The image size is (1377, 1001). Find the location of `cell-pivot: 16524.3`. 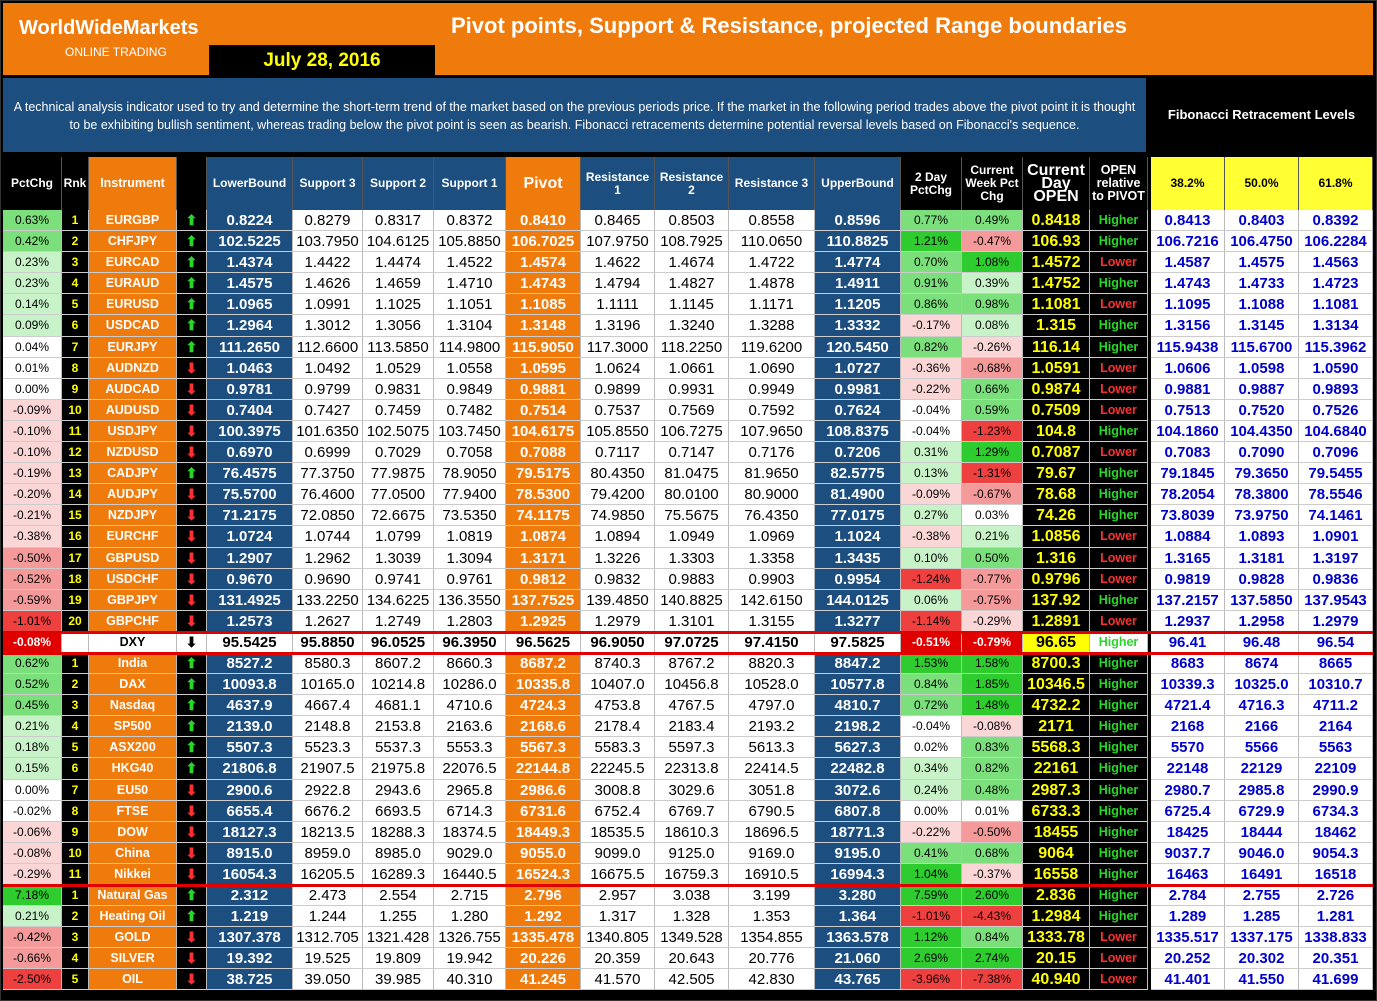

cell-pivot: 16524.3 is located at coordinates (543, 874).